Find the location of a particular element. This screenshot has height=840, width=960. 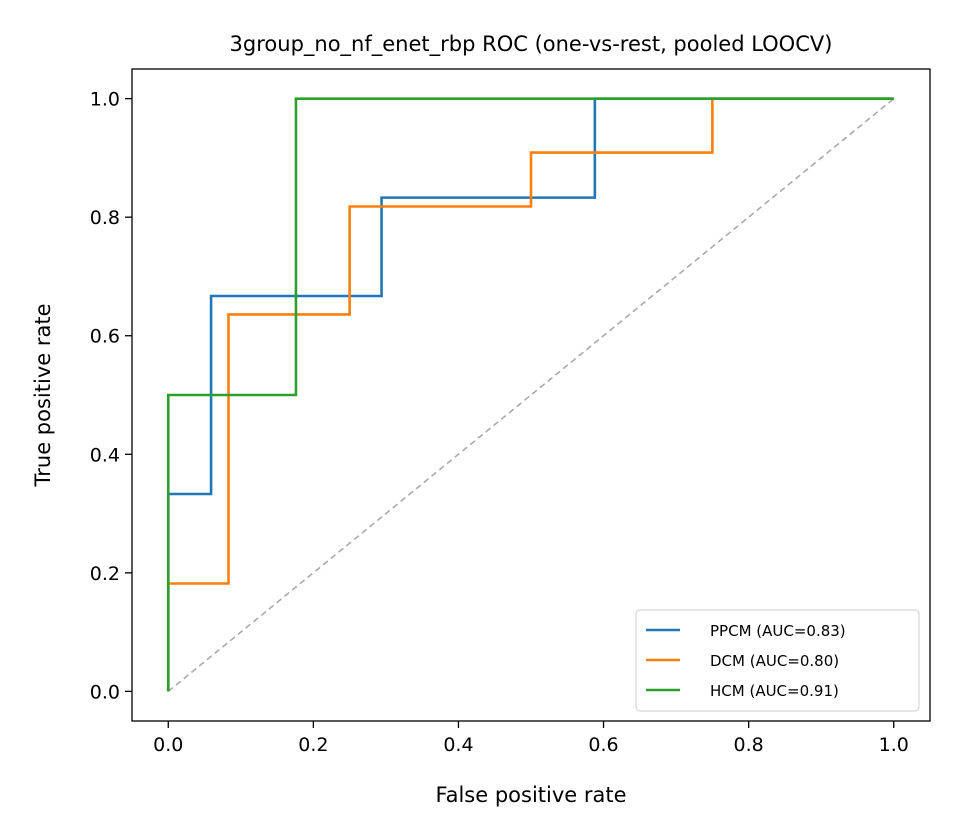

x-tick-label: 1.0 is located at coordinates (894, 745).